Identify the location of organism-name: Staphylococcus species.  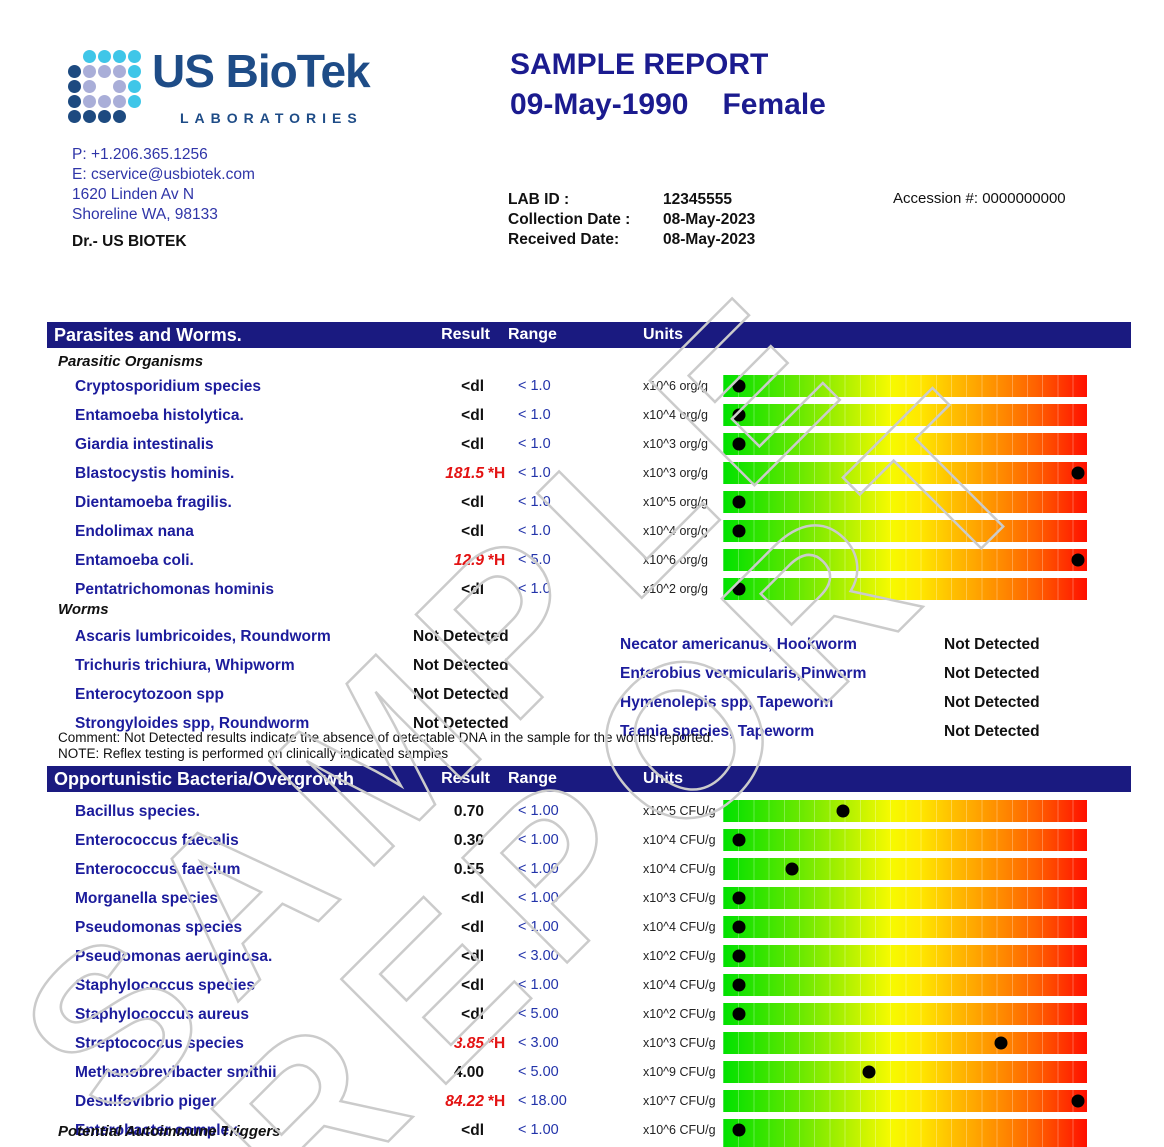
(165, 985).